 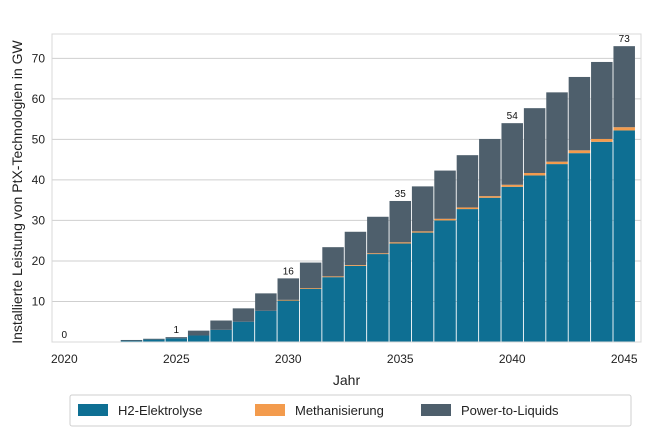 I want to click on bar-power-to-liquids-2044, so click(x=602, y=100).